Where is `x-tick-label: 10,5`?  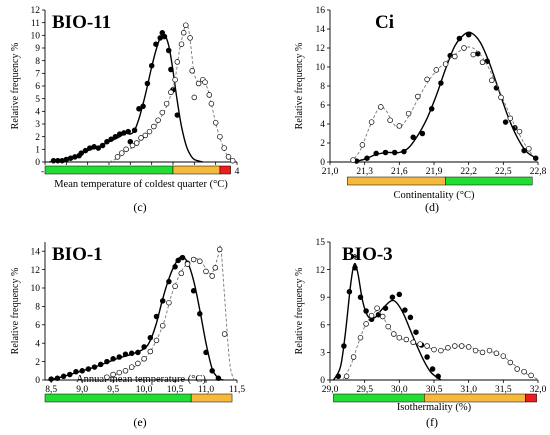 x-tick-label: 10,5 is located at coordinates (175, 390).